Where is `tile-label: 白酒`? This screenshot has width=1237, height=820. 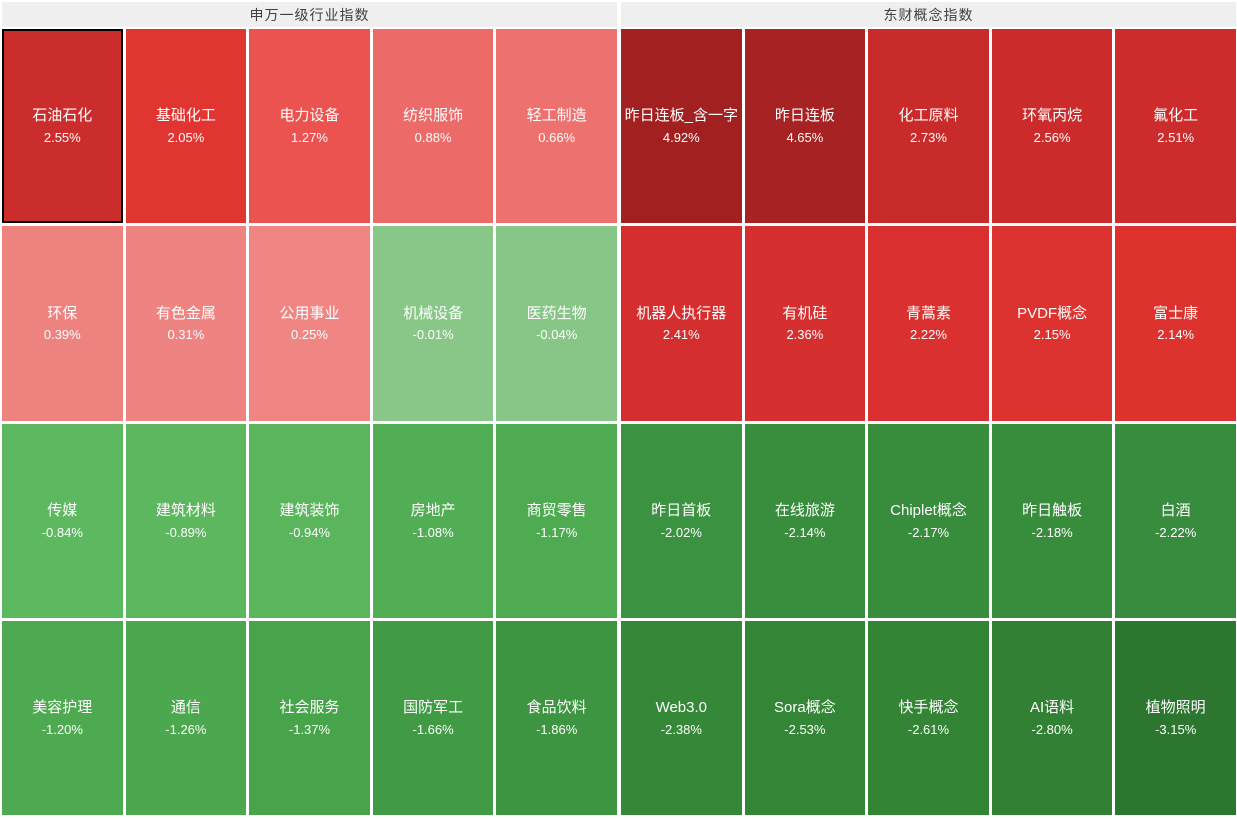 tile-label: 白酒 is located at coordinates (1175, 510).